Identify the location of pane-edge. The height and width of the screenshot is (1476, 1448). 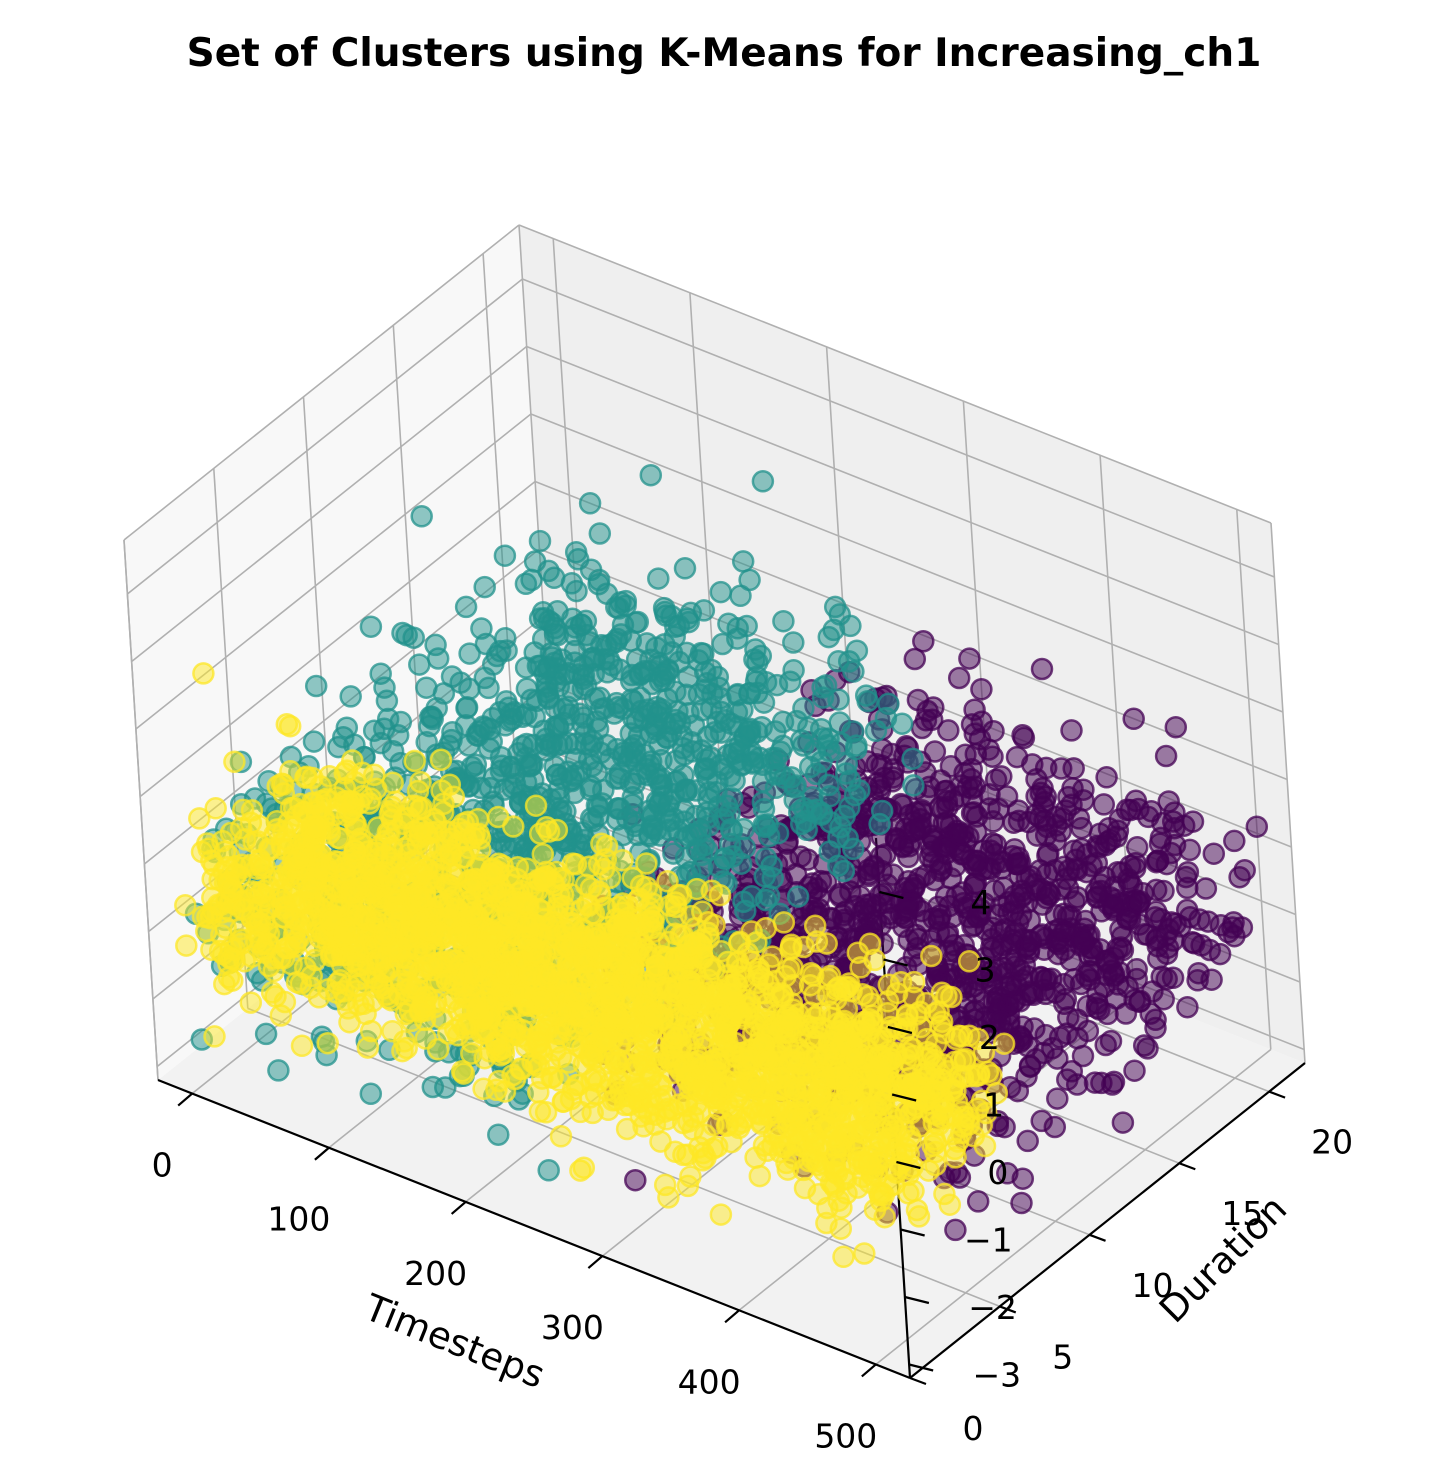
(321, 382).